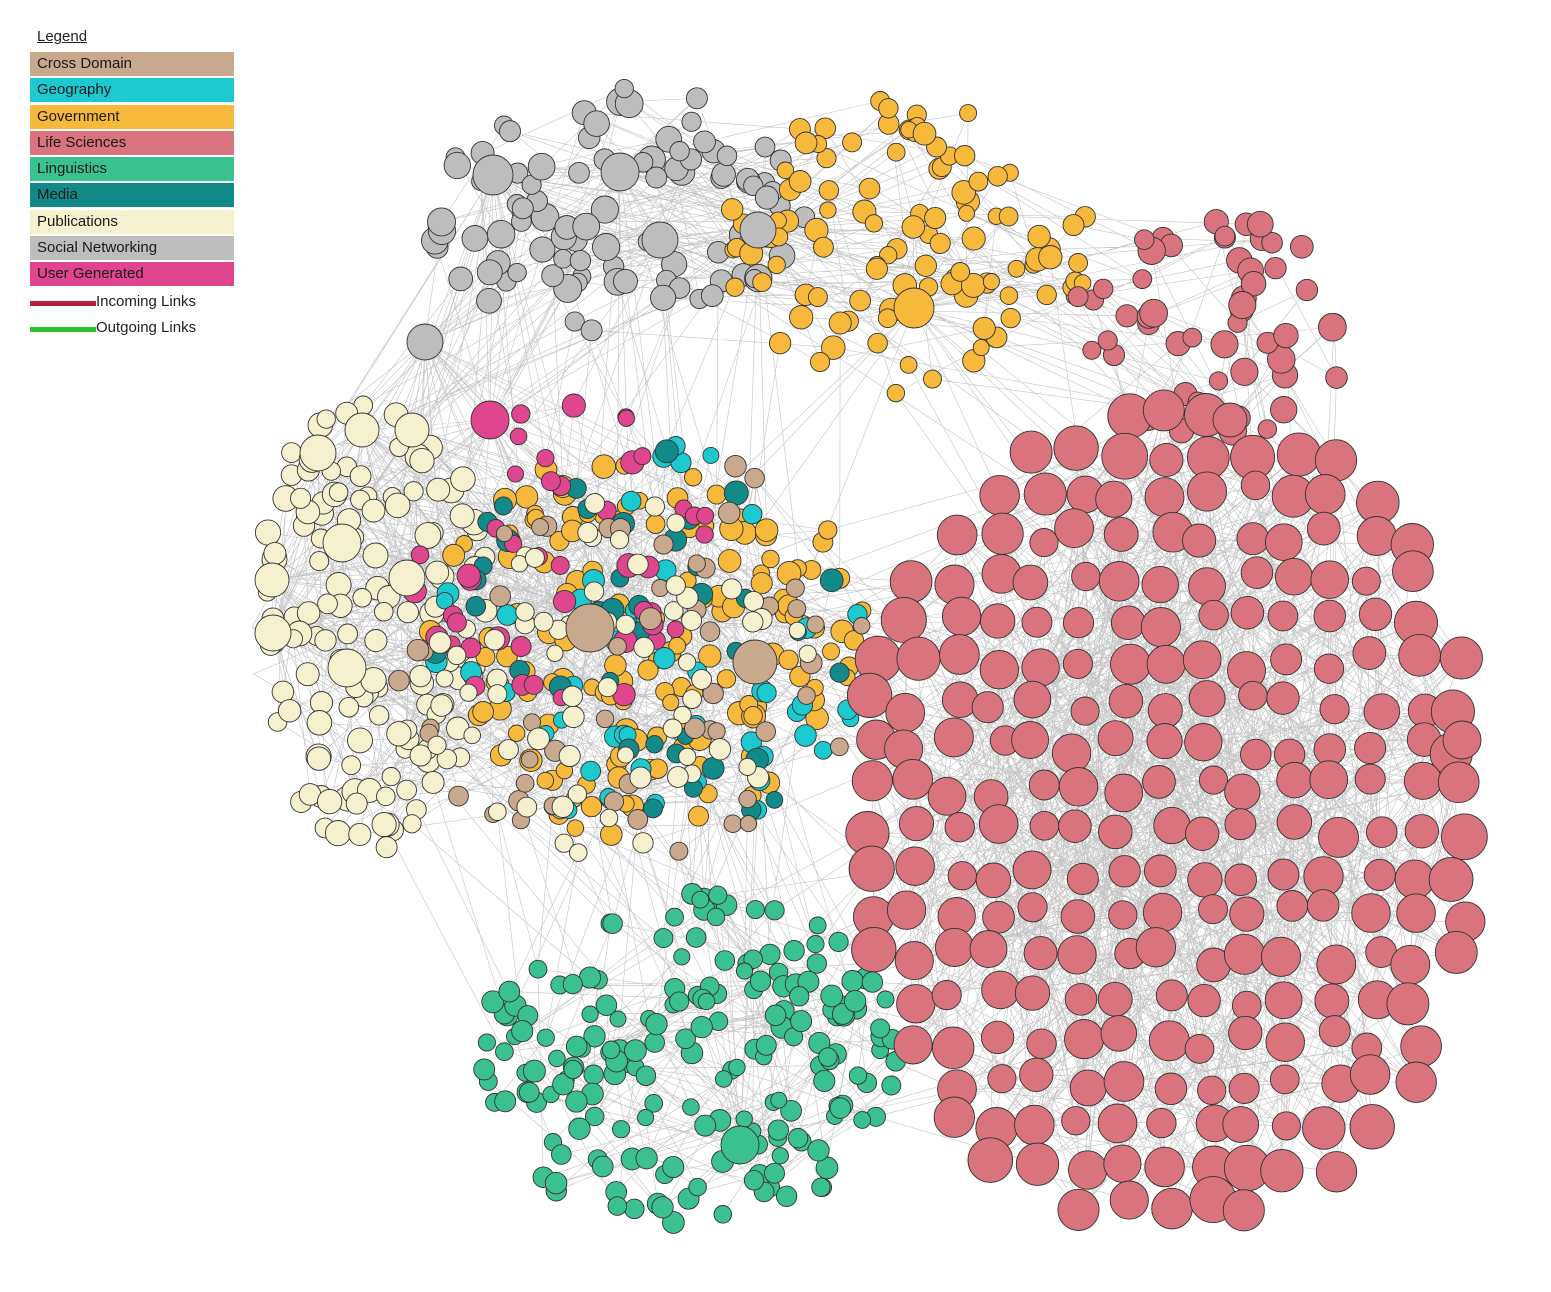  What do you see at coordinates (132, 142) in the screenshot?
I see `legend-item-life-sciences: Life Sciences` at bounding box center [132, 142].